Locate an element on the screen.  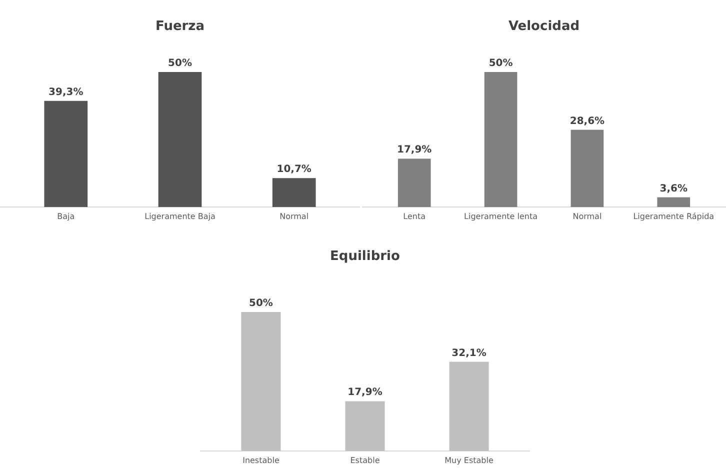
chart-title: Equilibrio is located at coordinates (365, 256).